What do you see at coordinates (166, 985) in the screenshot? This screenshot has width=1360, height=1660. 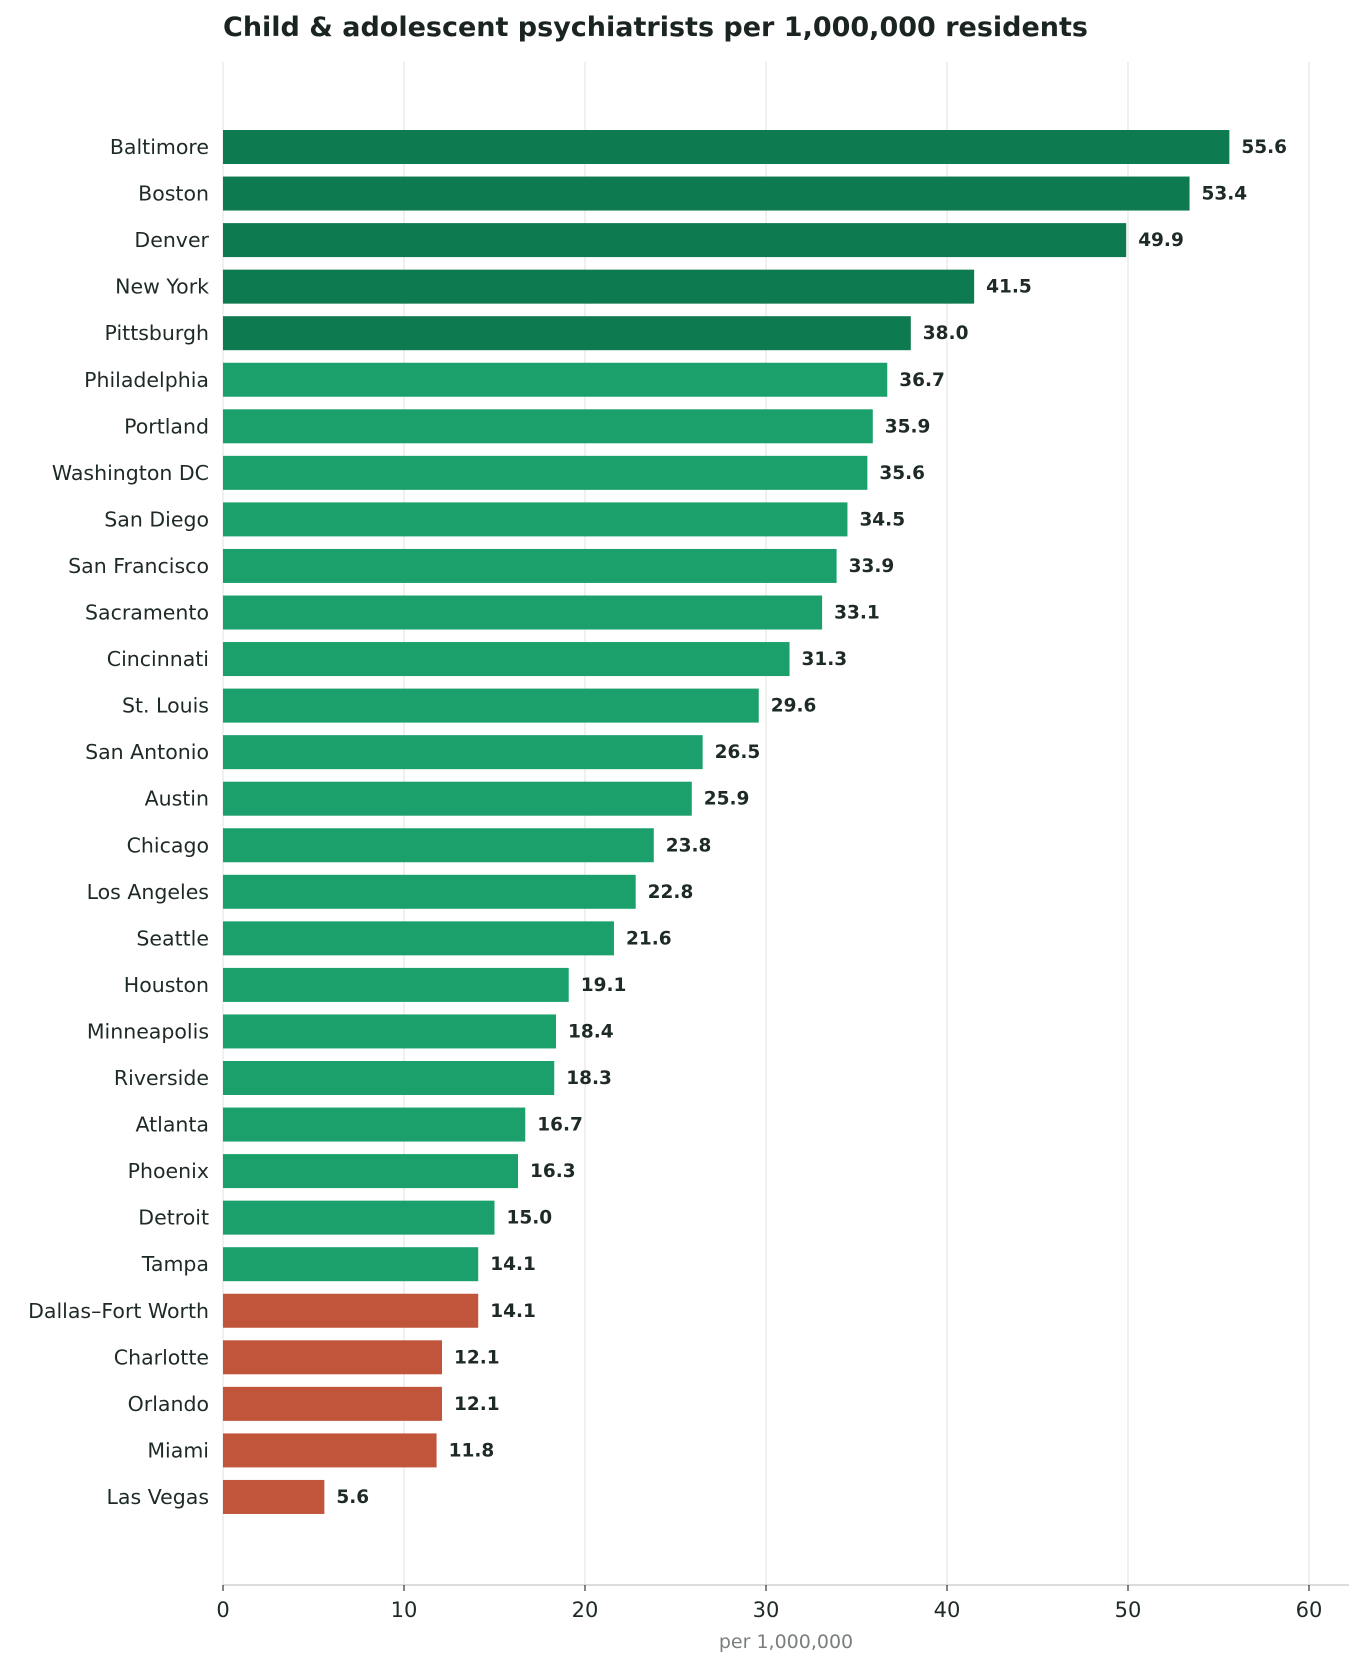 I see `category-label: Houston` at bounding box center [166, 985].